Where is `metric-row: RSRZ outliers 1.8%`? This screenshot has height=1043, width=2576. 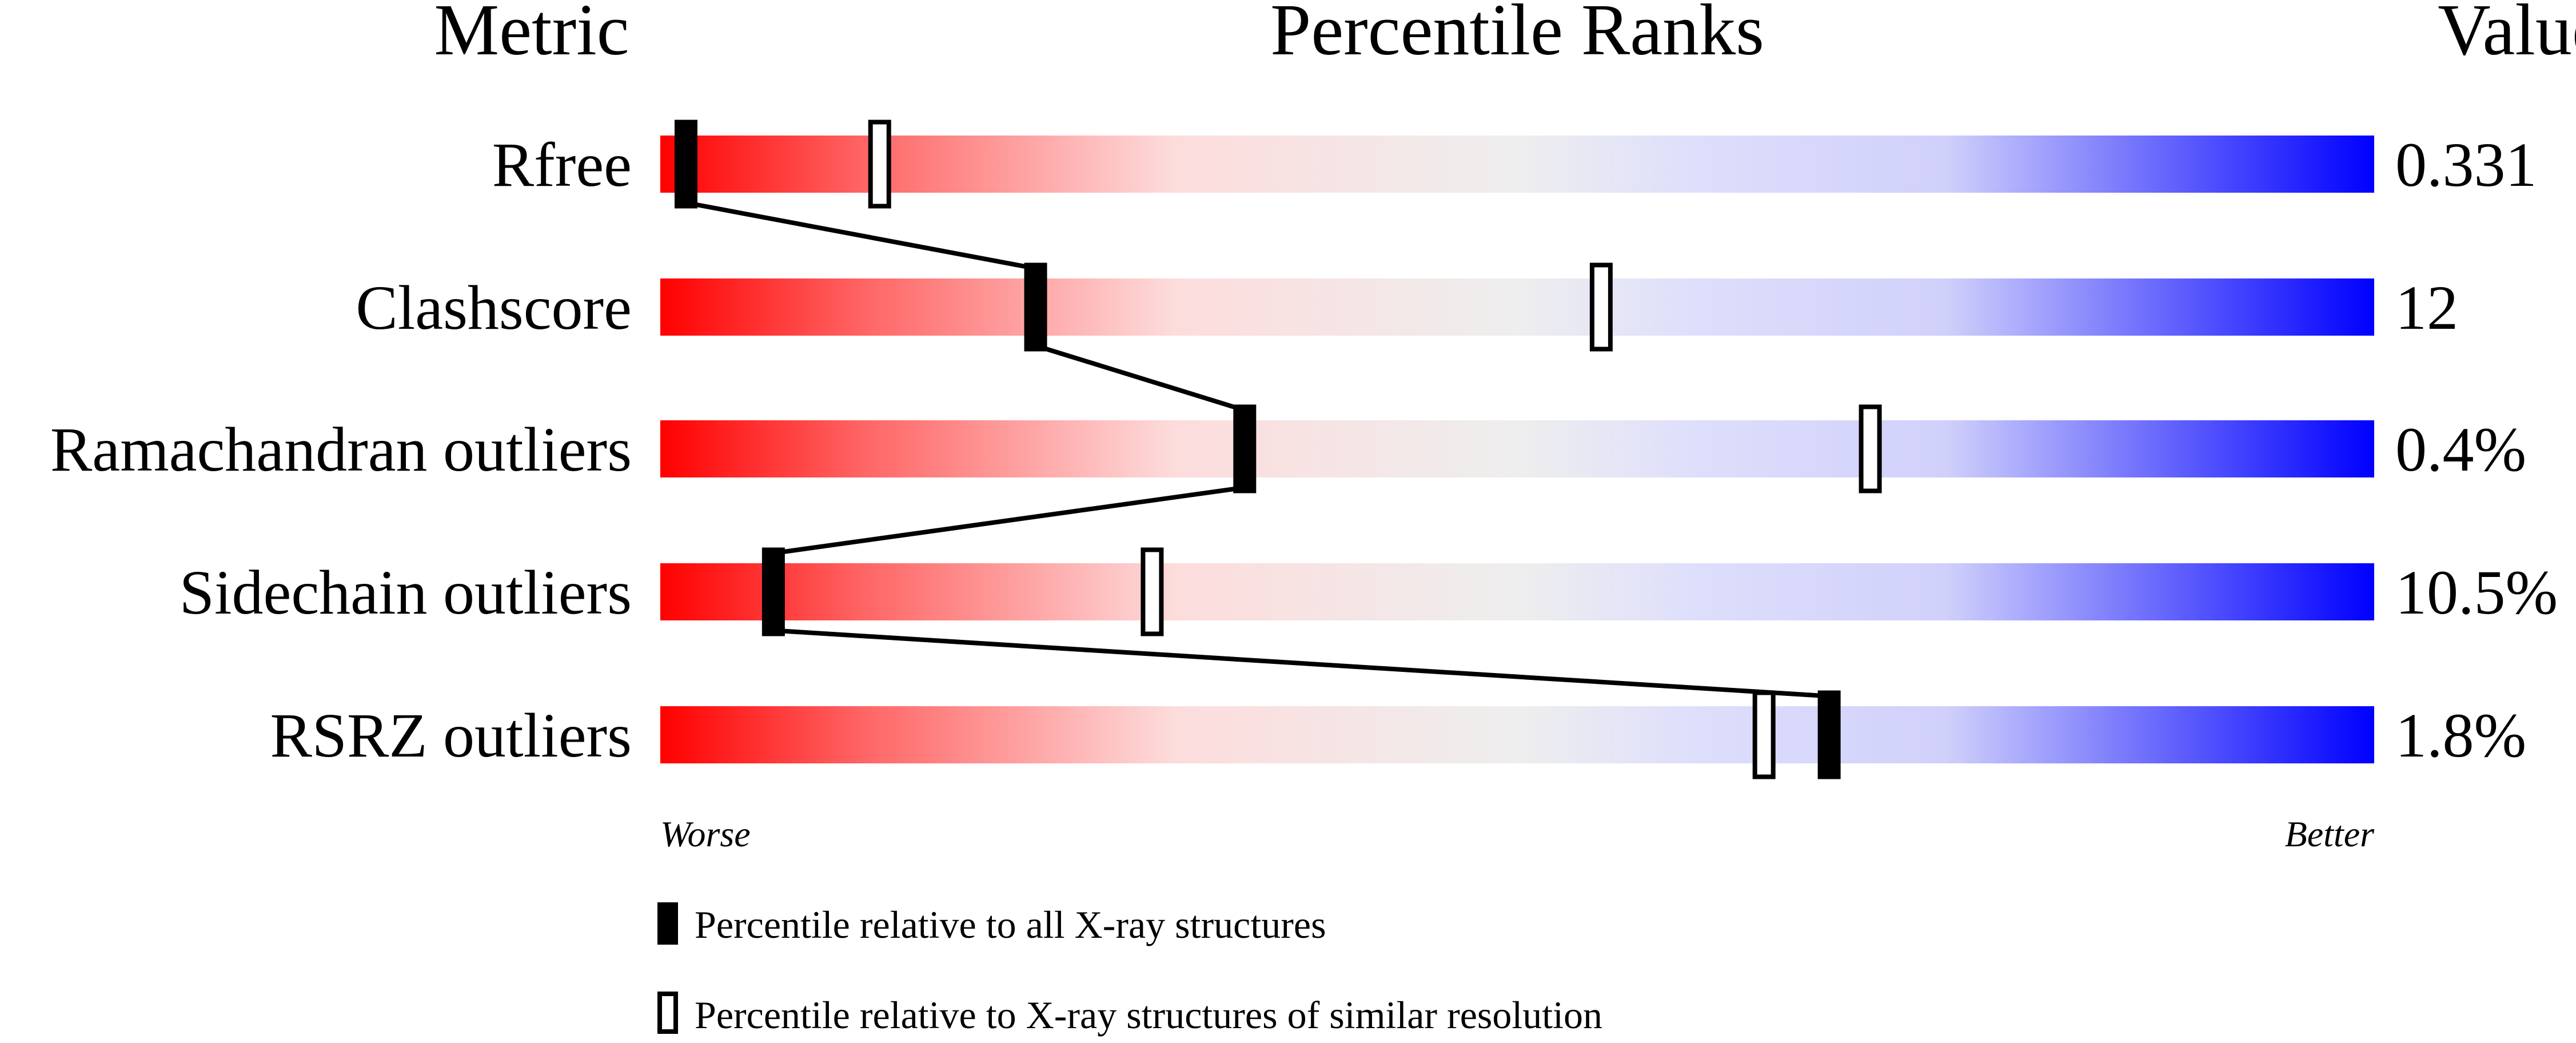 metric-row: RSRZ outliers 1.8% is located at coordinates (1398, 735).